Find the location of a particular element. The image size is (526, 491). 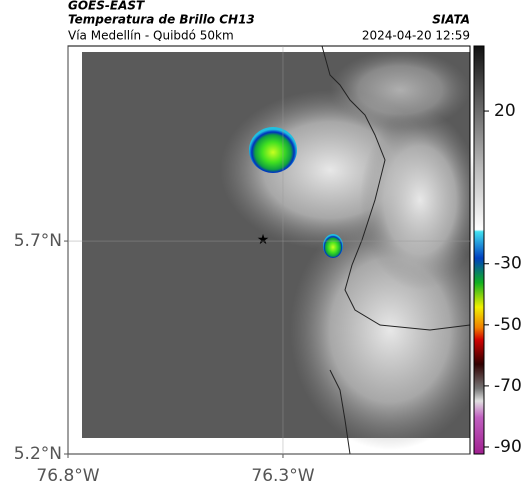

colorbar-tick-label: -50 is located at coordinates (508, 325).